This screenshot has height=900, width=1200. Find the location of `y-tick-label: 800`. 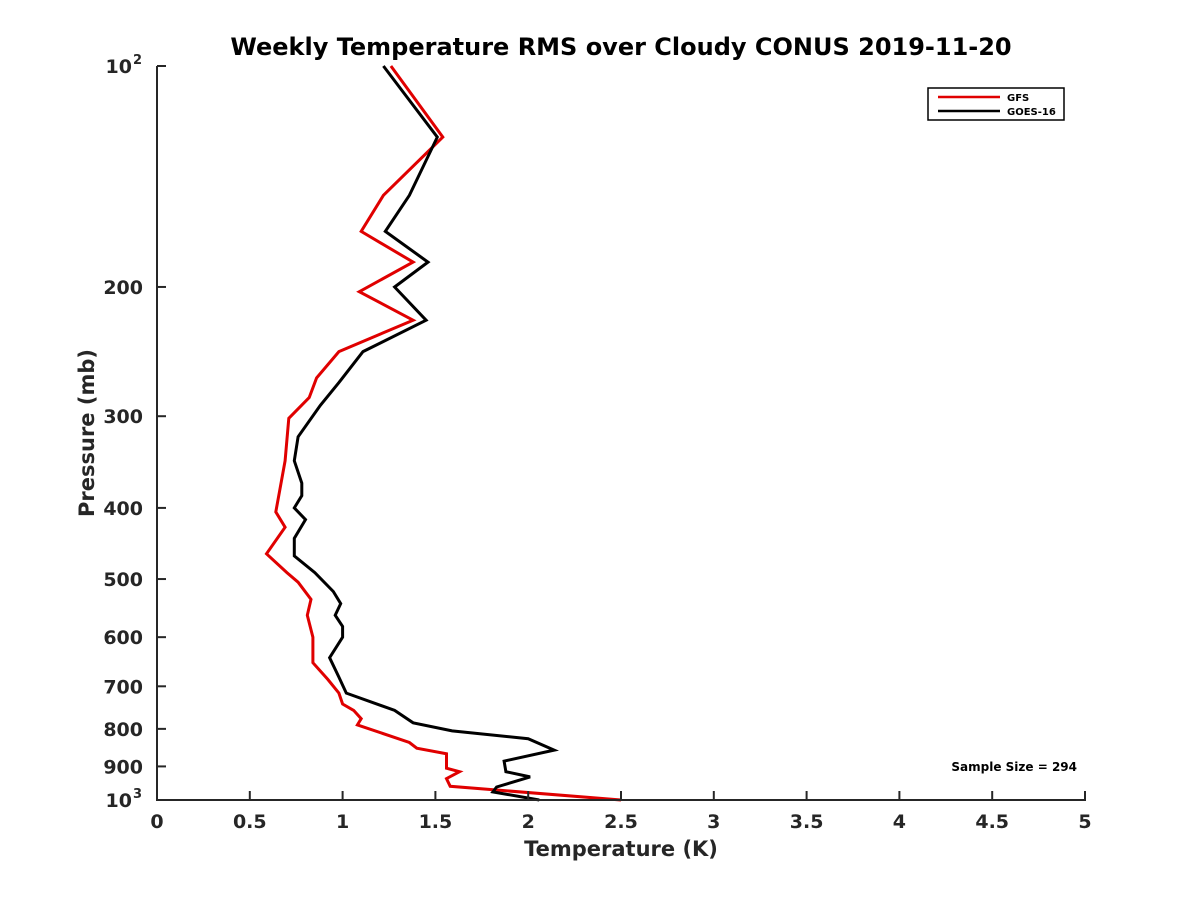

y-tick-label: 800 is located at coordinates (123, 730).